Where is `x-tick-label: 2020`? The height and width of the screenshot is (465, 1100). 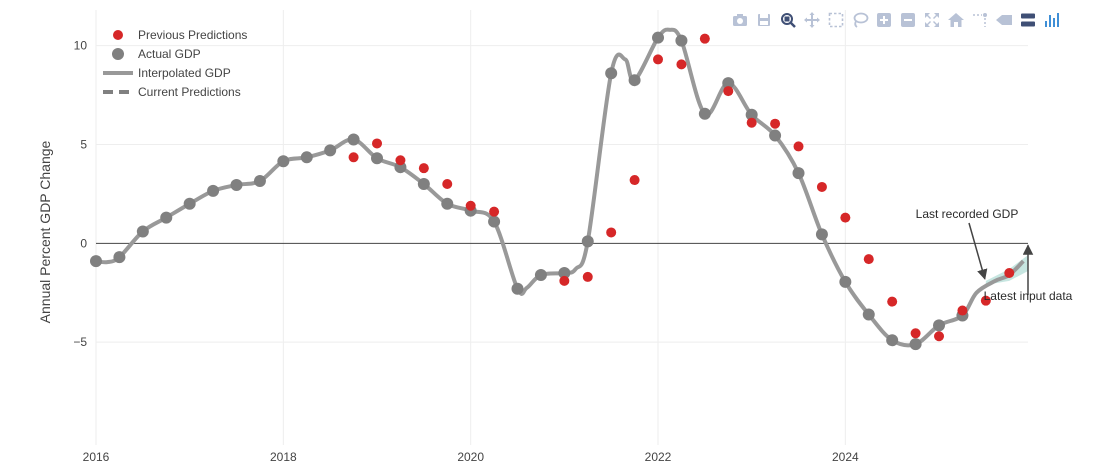
x-tick-label: 2020 is located at coordinates (470, 457).